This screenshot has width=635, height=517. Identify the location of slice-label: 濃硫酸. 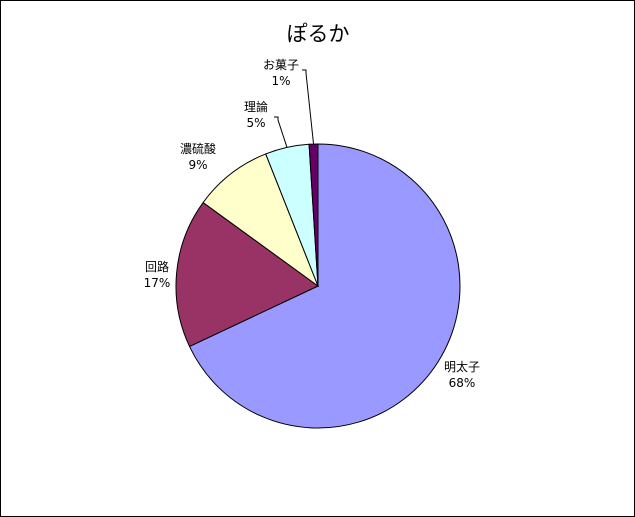
(198, 148).